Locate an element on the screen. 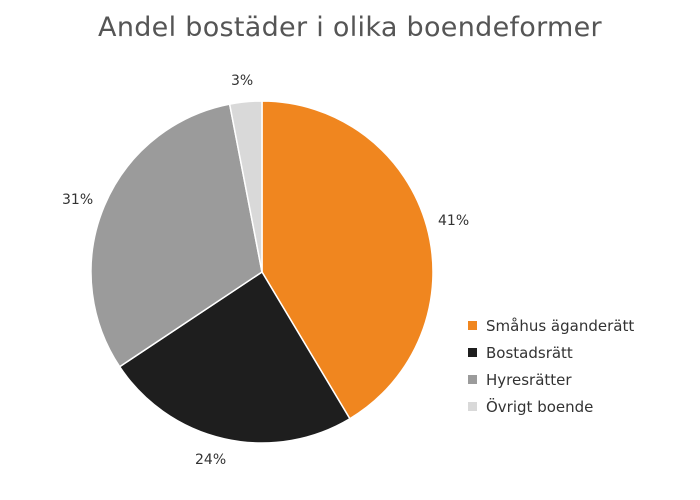 The image size is (700, 500). legend-item-hyresratter: Hyresrätter is located at coordinates (551, 379).